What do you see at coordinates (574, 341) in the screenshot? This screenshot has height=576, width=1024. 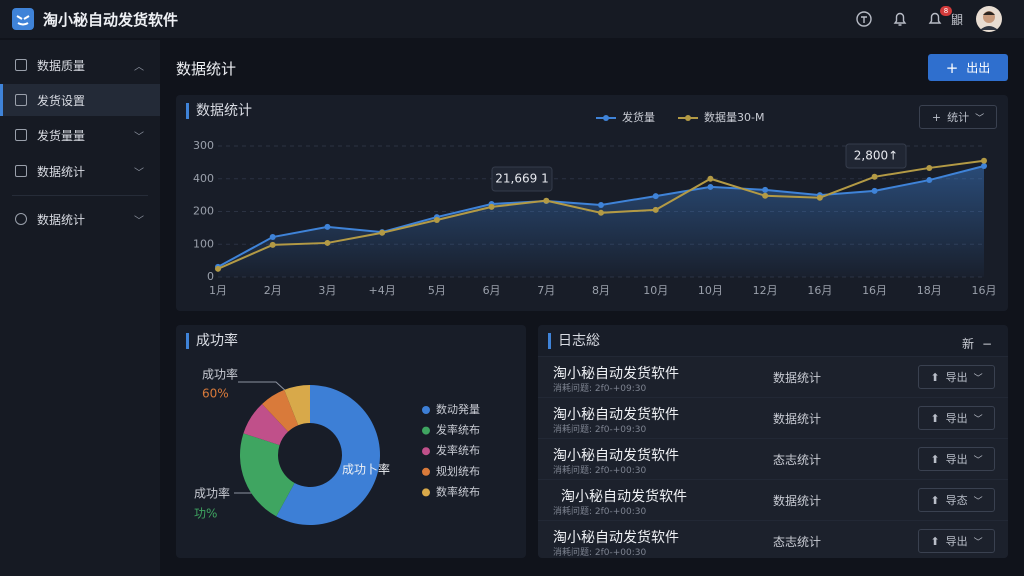 I see `panel-title: 日志総` at bounding box center [574, 341].